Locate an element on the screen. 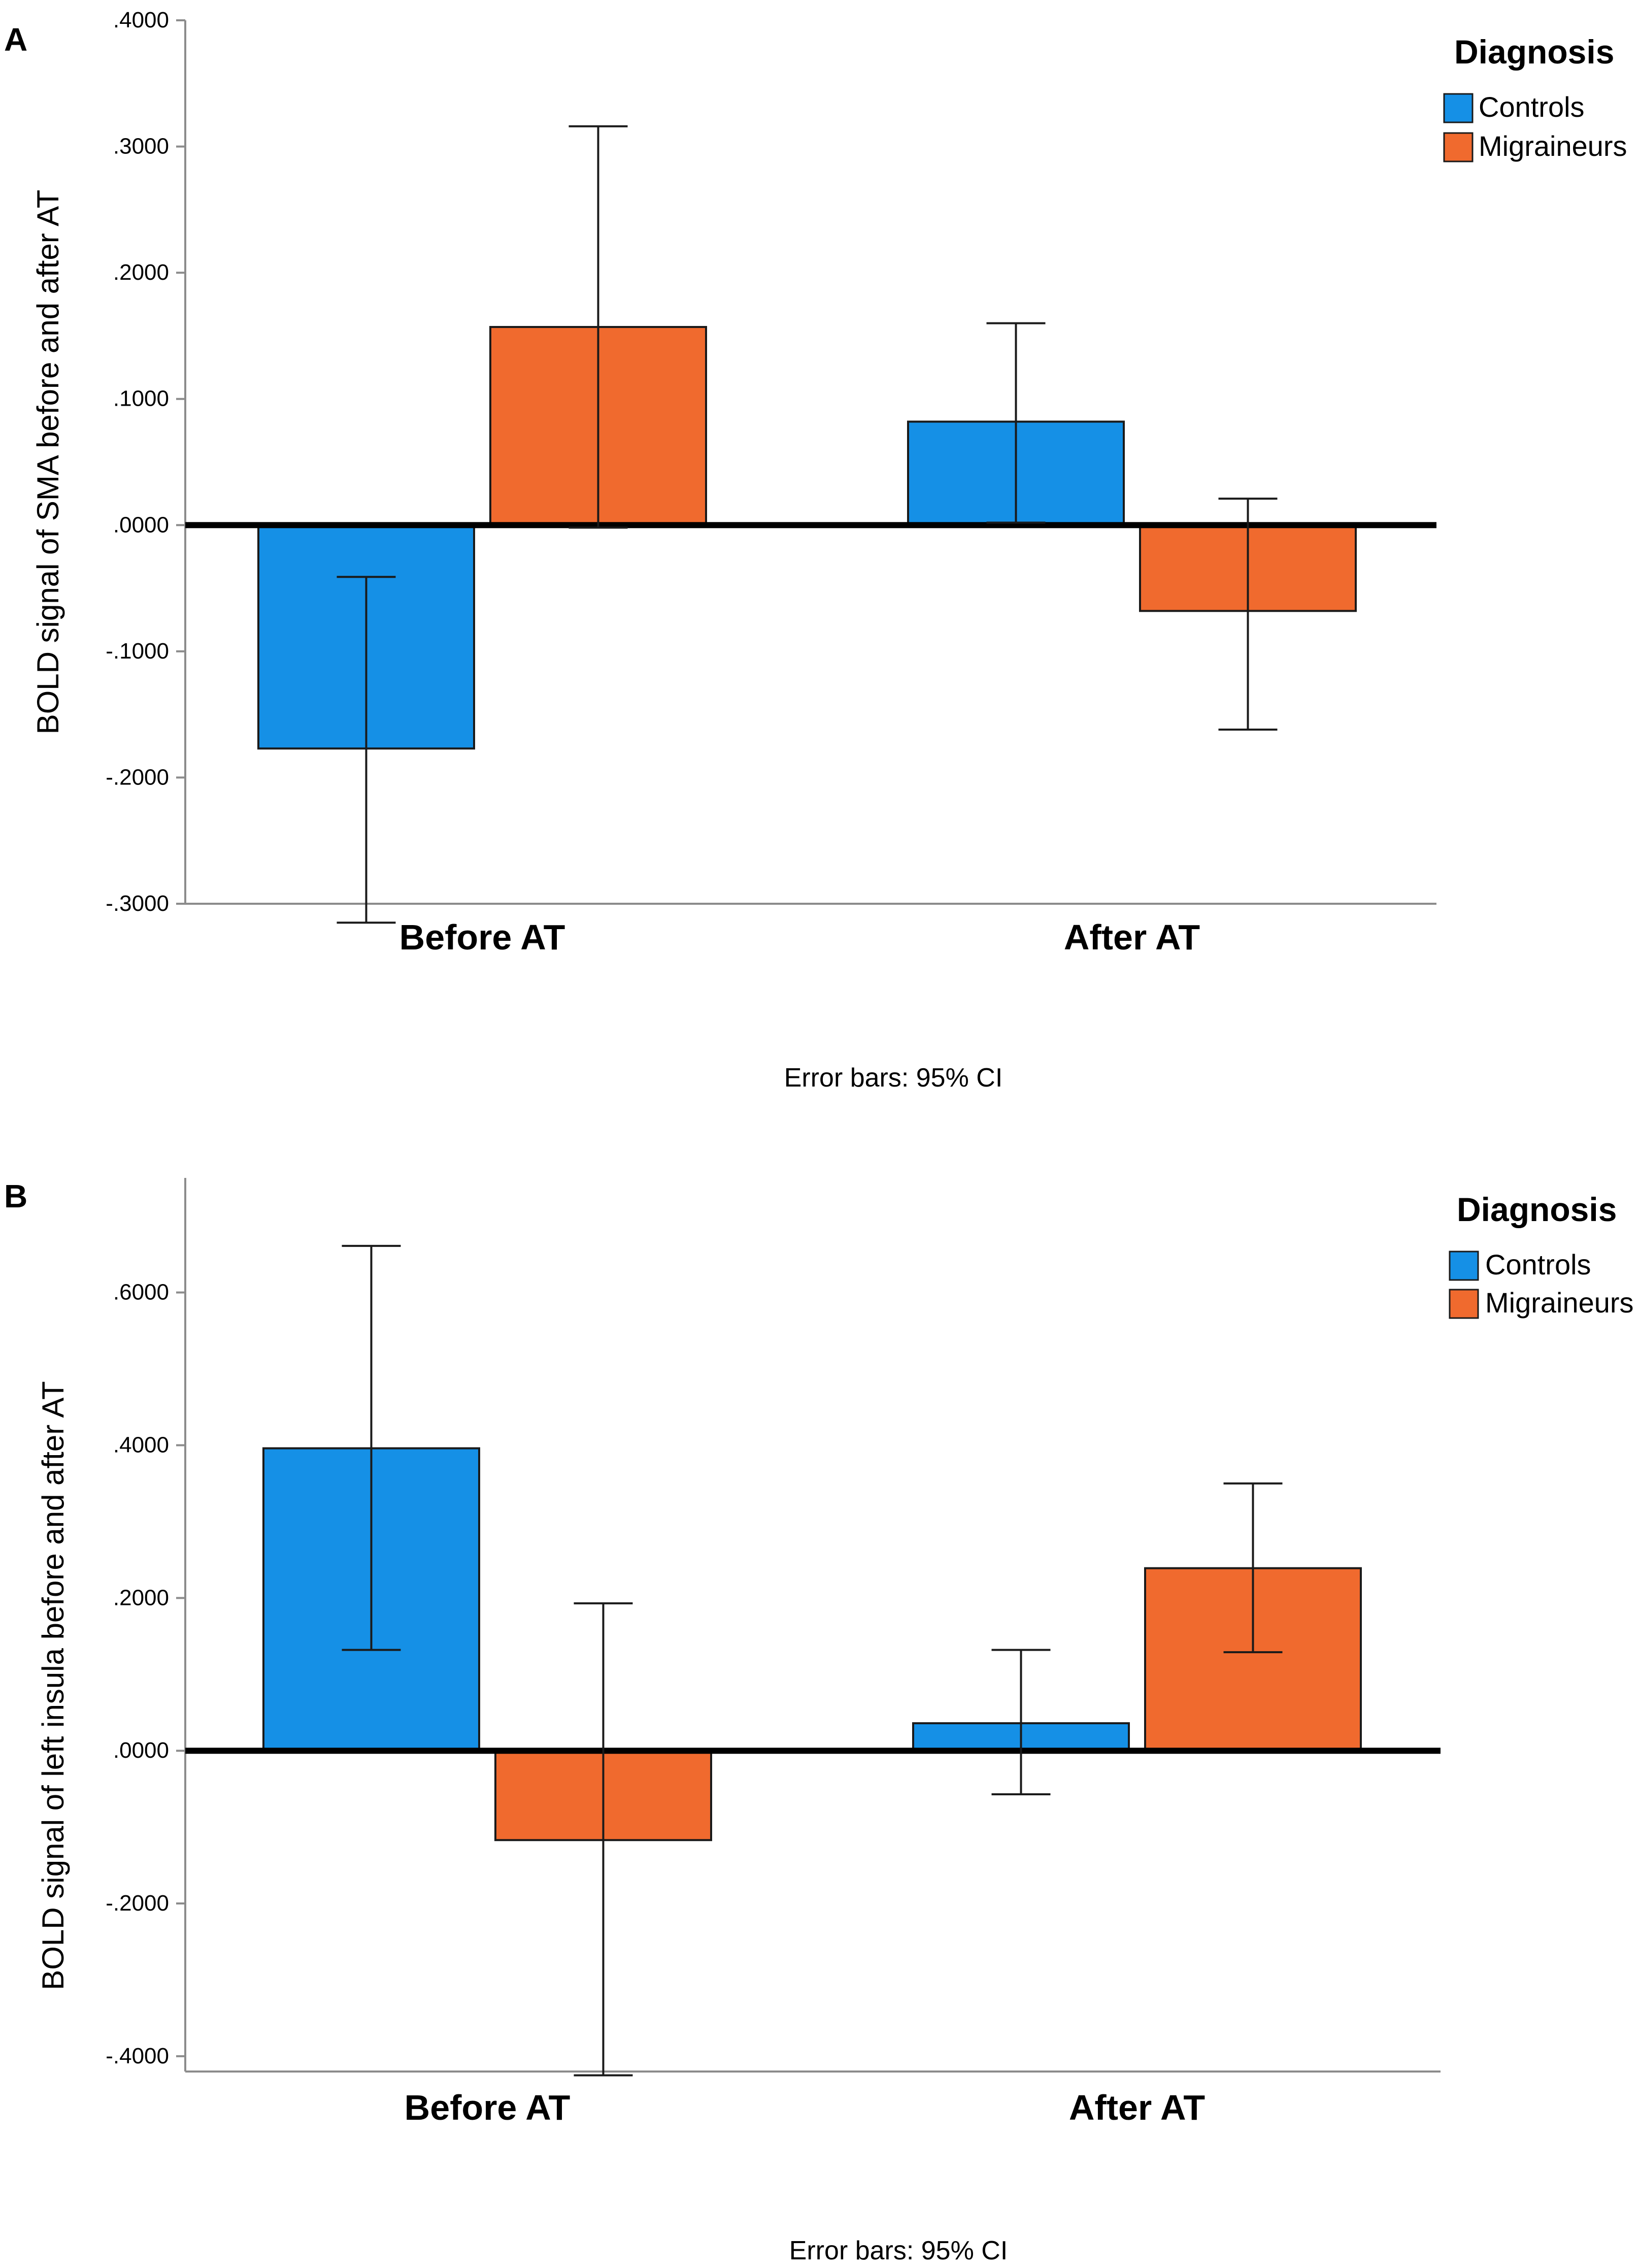 Image resolution: width=1640 pixels, height=2268 pixels. panel-letter: B is located at coordinates (15, 1196).